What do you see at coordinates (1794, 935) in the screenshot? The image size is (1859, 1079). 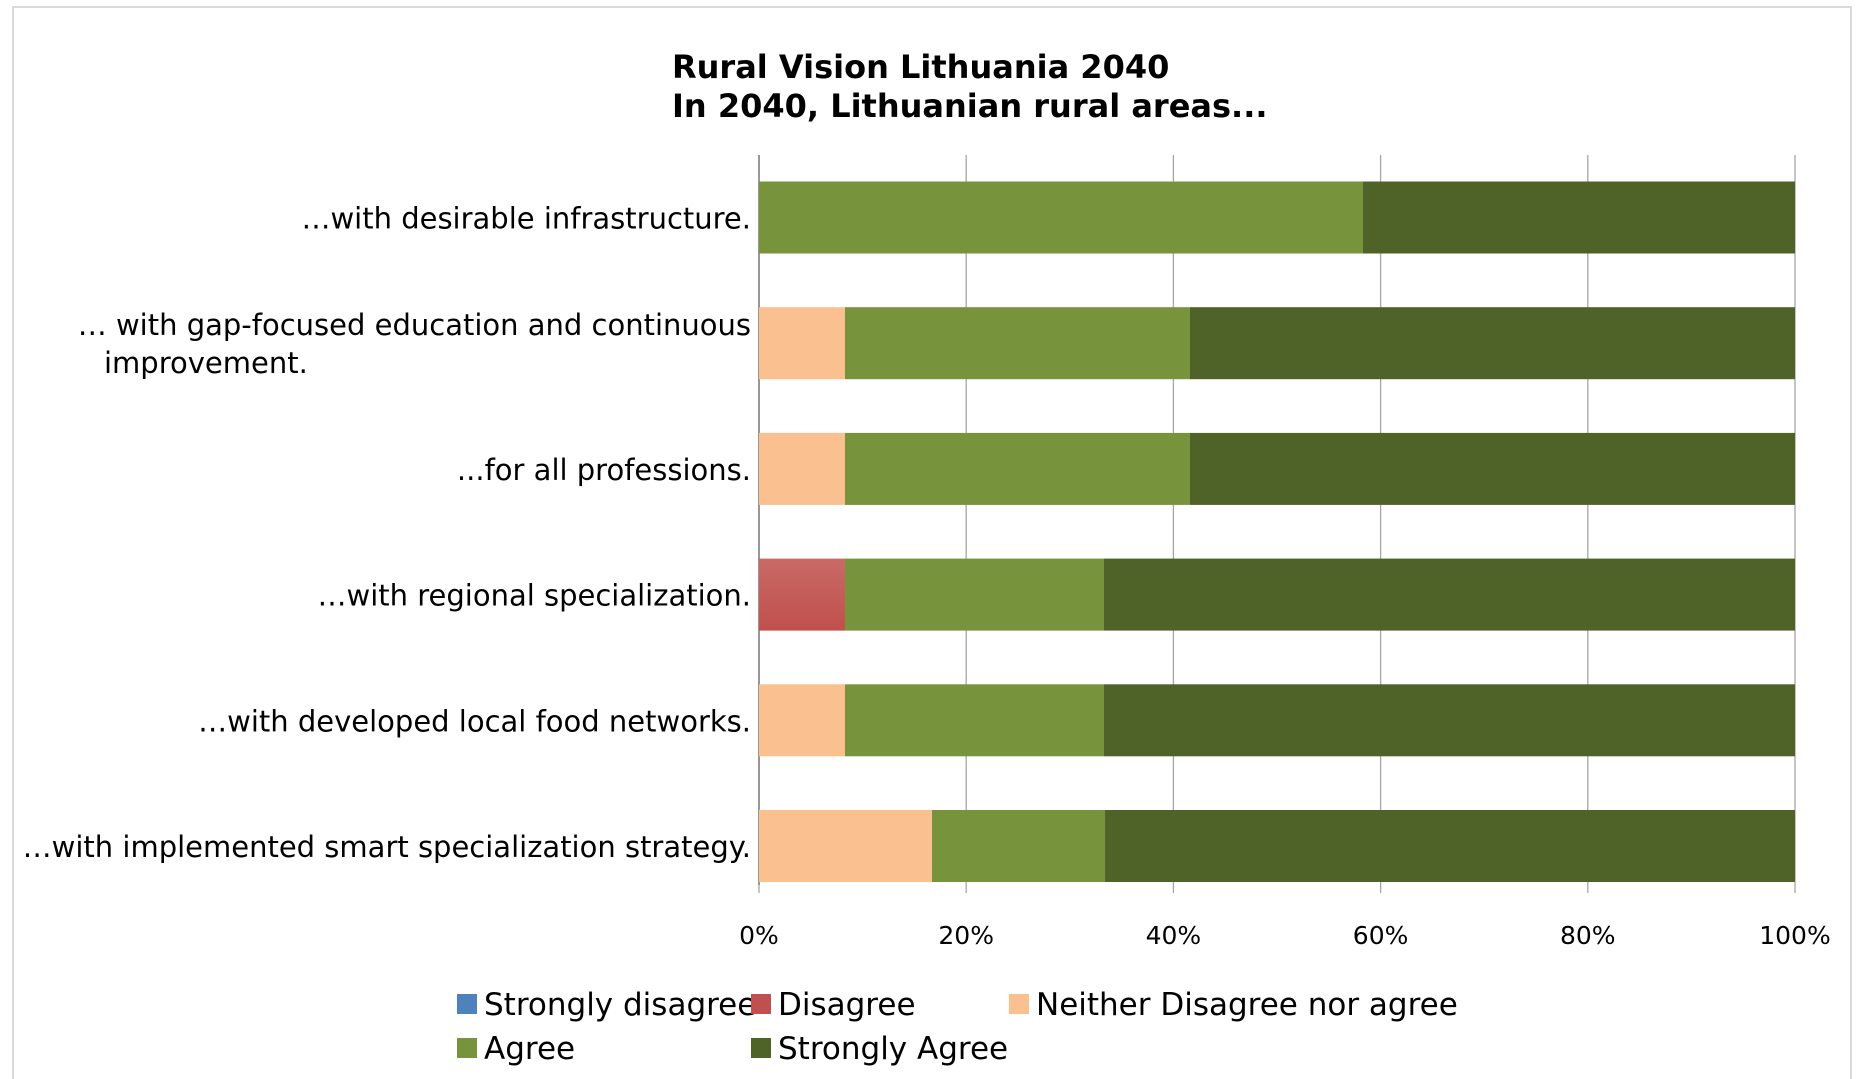 I see `x-tick-label: 100%` at bounding box center [1794, 935].